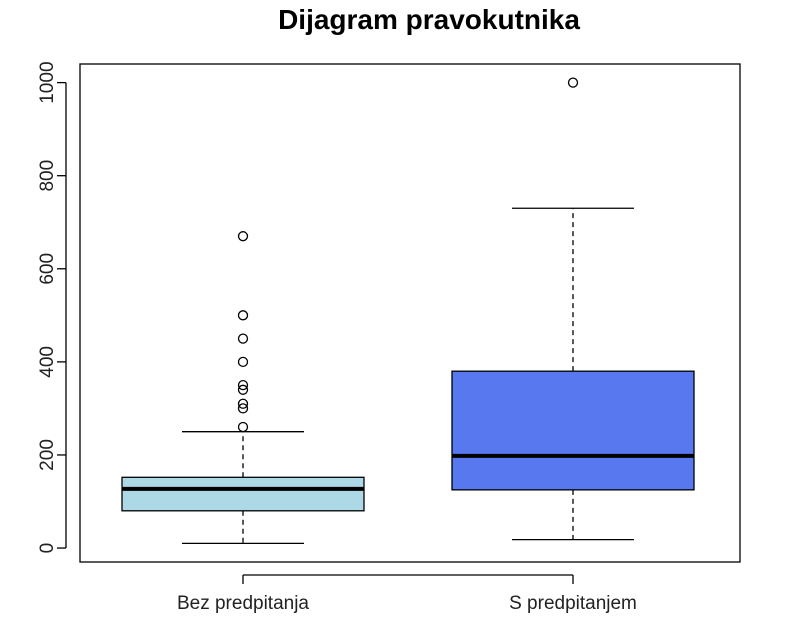  Describe the element at coordinates (429, 19) in the screenshot. I see `chart-title: Dijagram pravokutnika` at that location.